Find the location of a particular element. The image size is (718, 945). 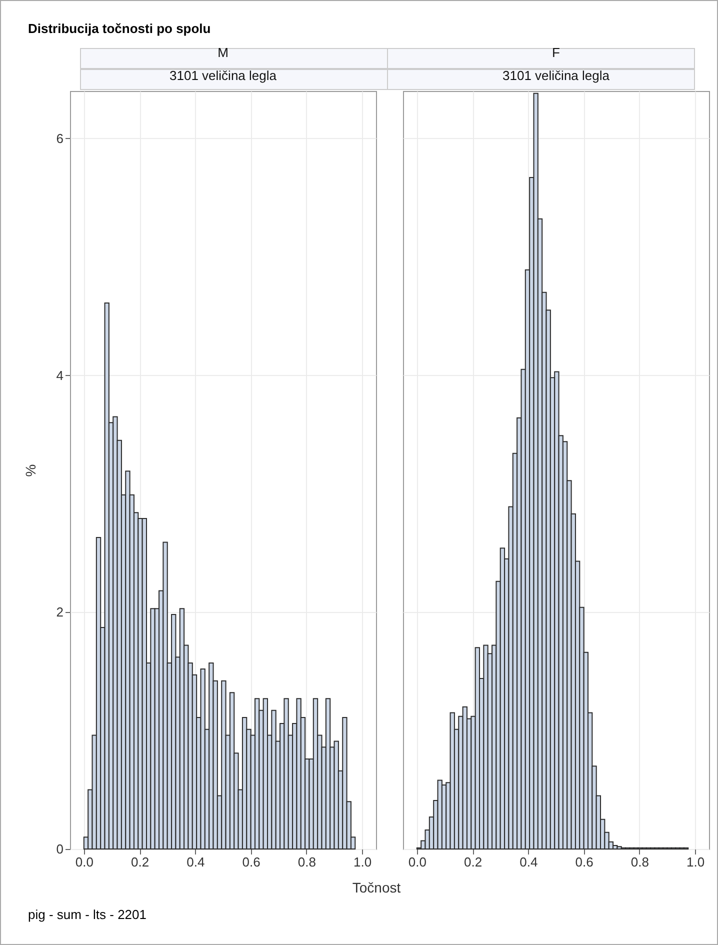

text: Distribucija točnosti po spolu is located at coordinates (119, 28).